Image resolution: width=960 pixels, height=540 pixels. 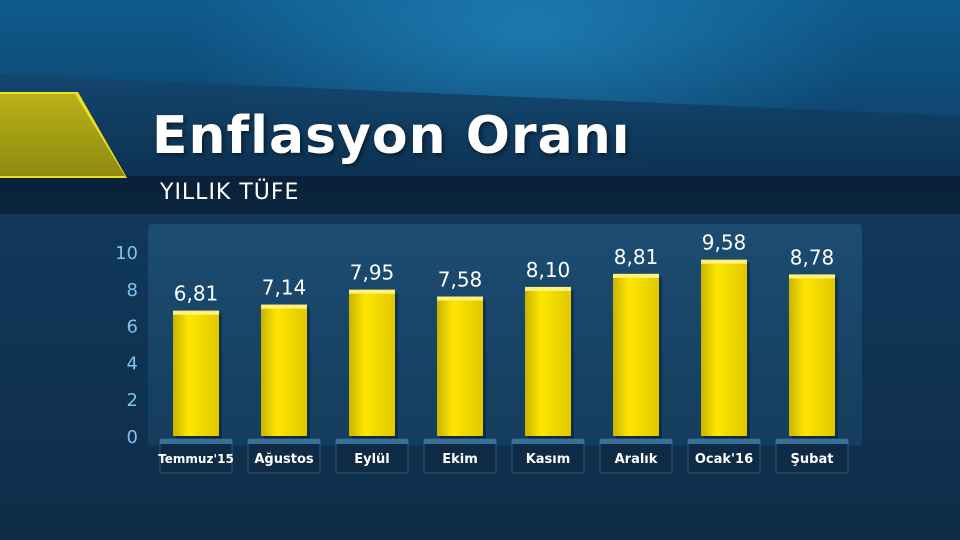 What do you see at coordinates (812, 257) in the screenshot?
I see `bar-value-label: 8,78` at bounding box center [812, 257].